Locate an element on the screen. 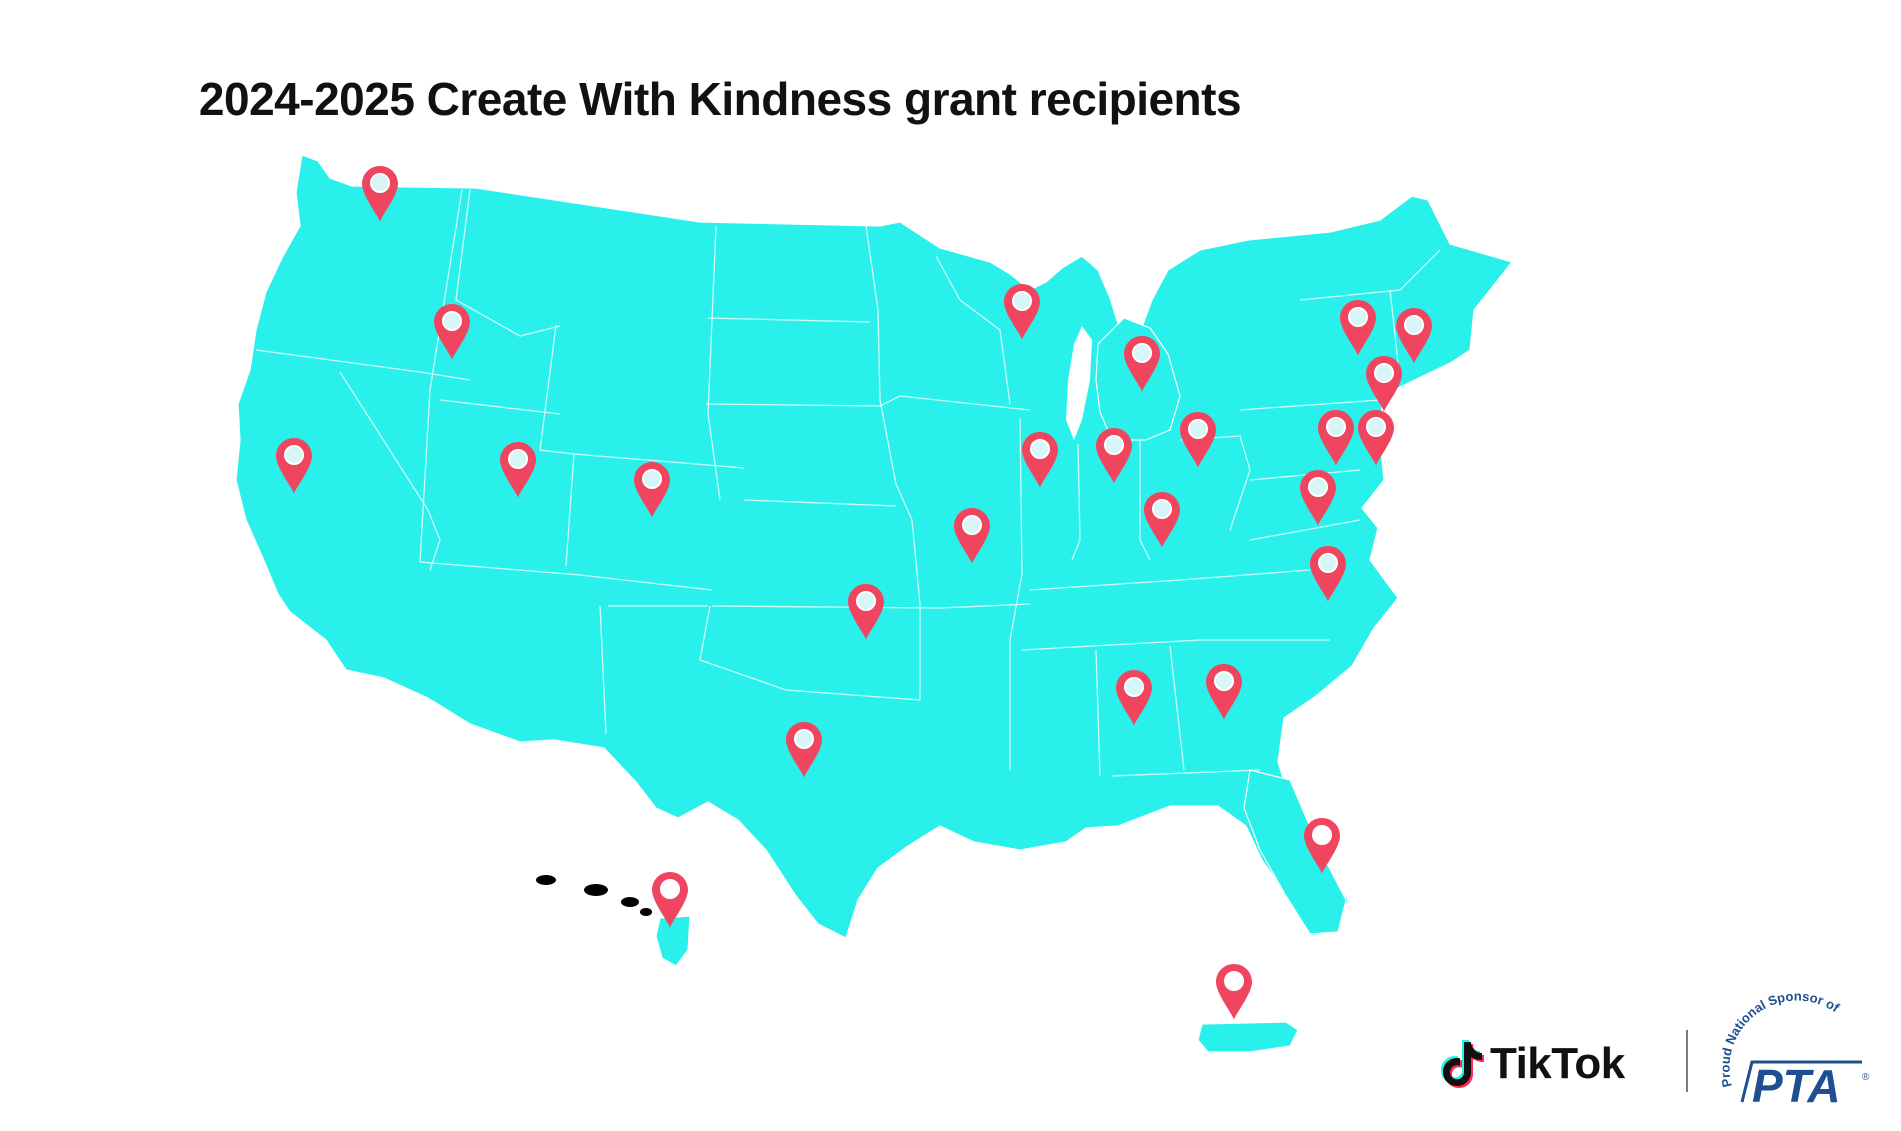 Image resolution: width=1901 pixels, height=1131 pixels. location-pin-michigan is located at coordinates (1142, 364).